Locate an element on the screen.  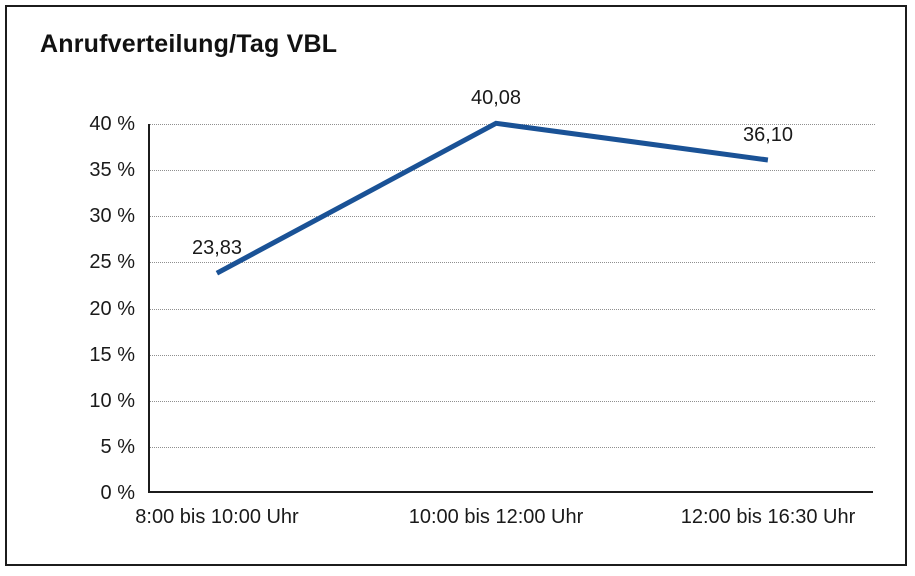
y-tick-label: 35 % is located at coordinates (112, 170).